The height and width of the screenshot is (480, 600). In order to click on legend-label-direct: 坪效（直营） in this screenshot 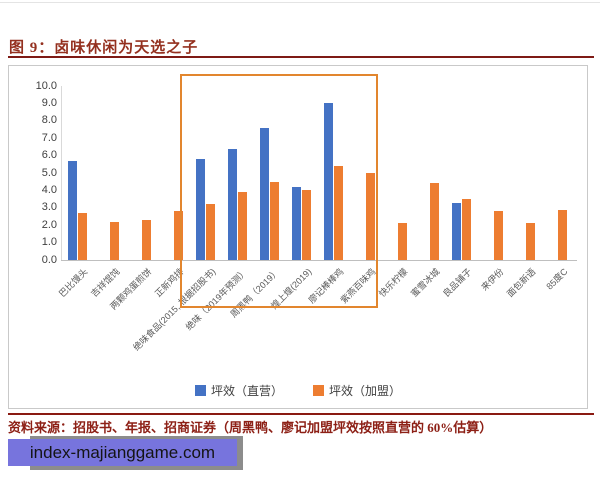, I will do `click(246, 391)`.